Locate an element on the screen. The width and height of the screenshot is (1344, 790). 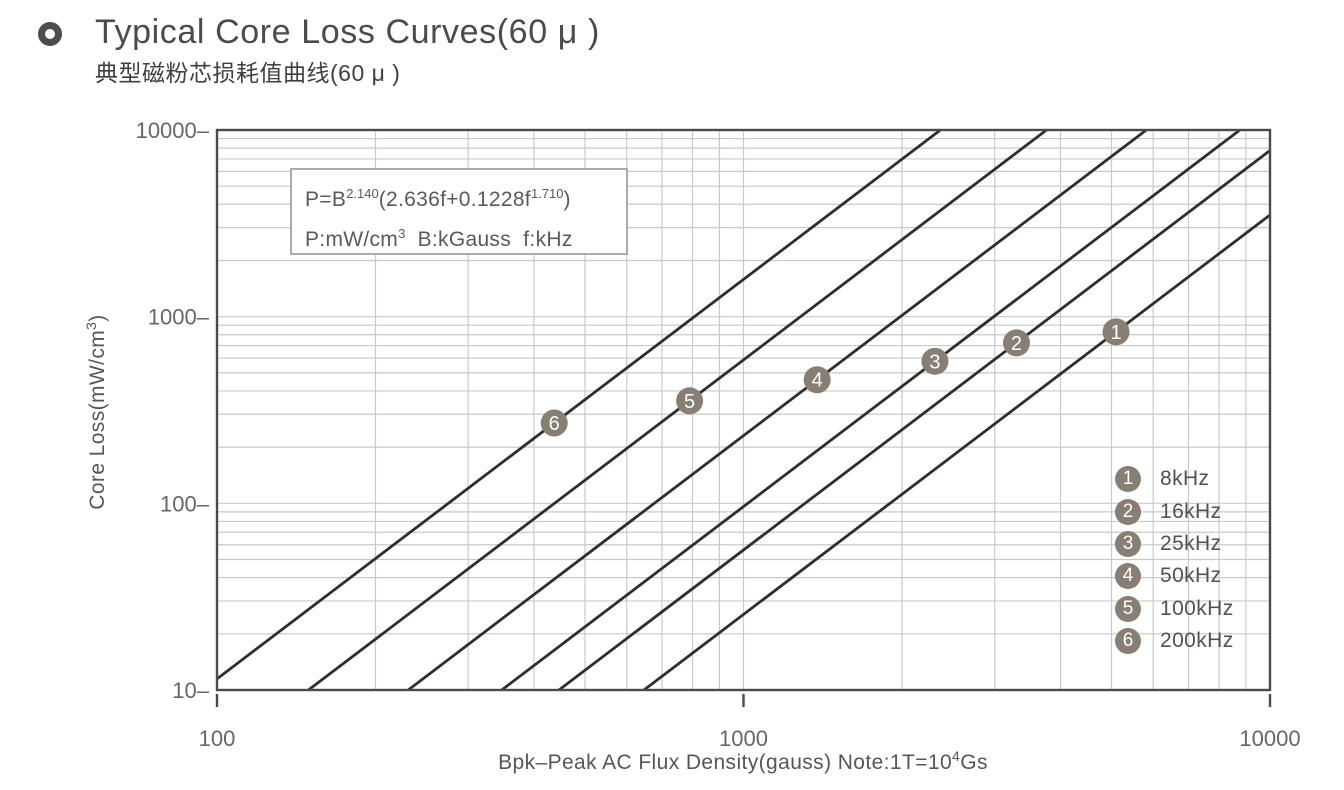
marker-number: 2 is located at coordinates (1016, 344).